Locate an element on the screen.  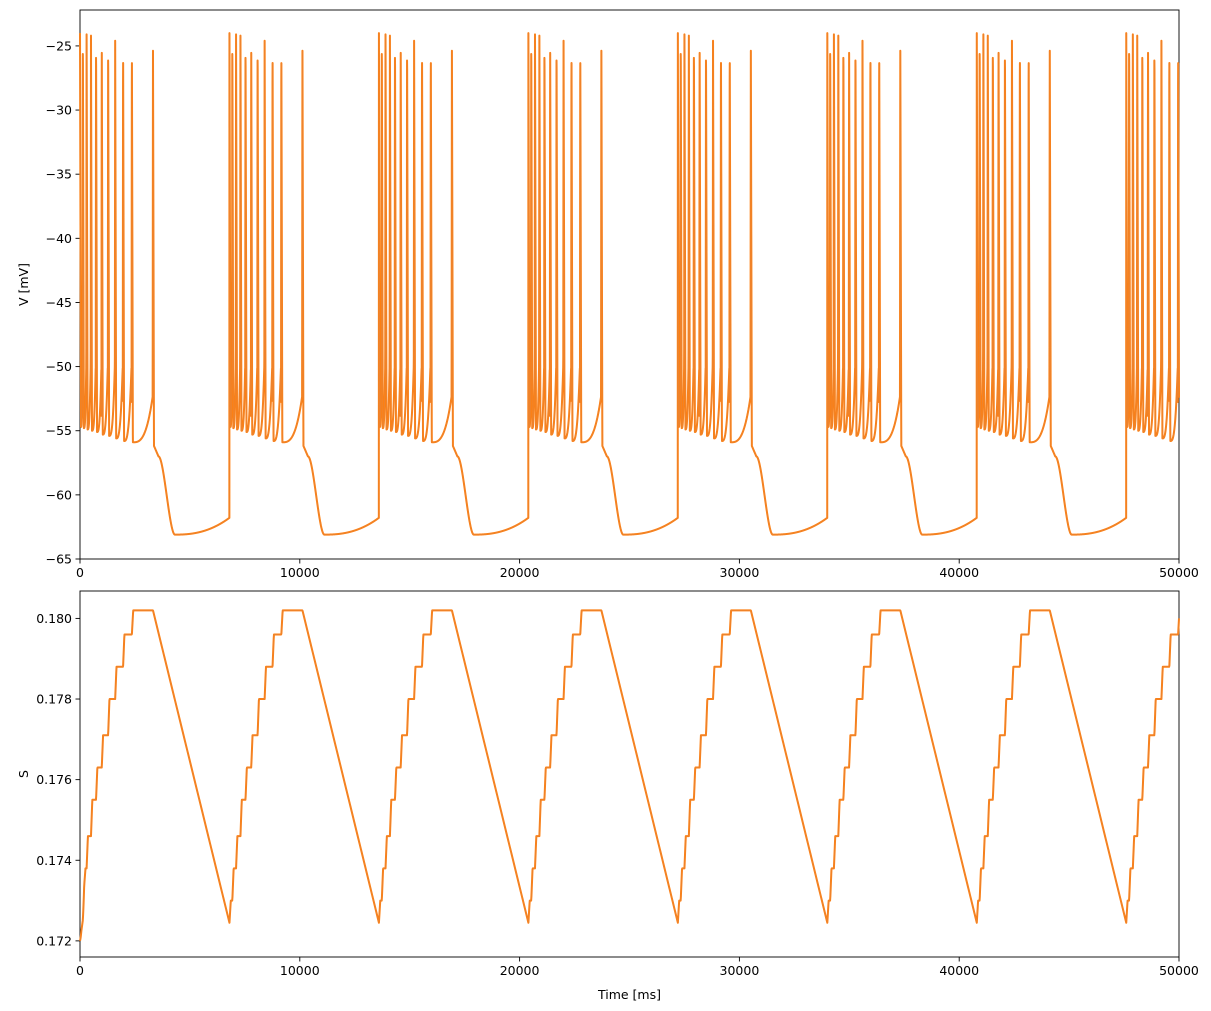
y-tick-label: 0.174 is located at coordinates (54, 860).